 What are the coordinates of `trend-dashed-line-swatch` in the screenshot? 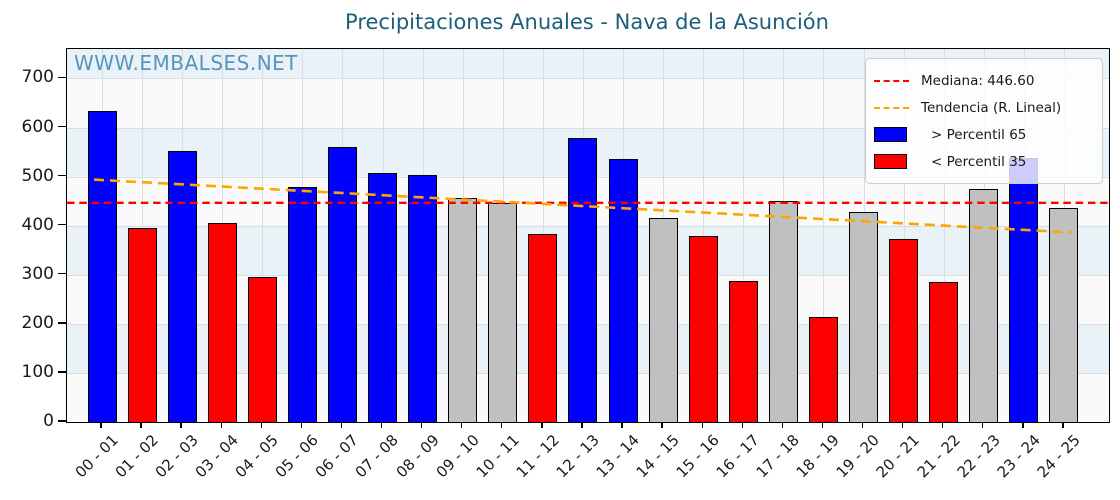 It's located at (891, 107).